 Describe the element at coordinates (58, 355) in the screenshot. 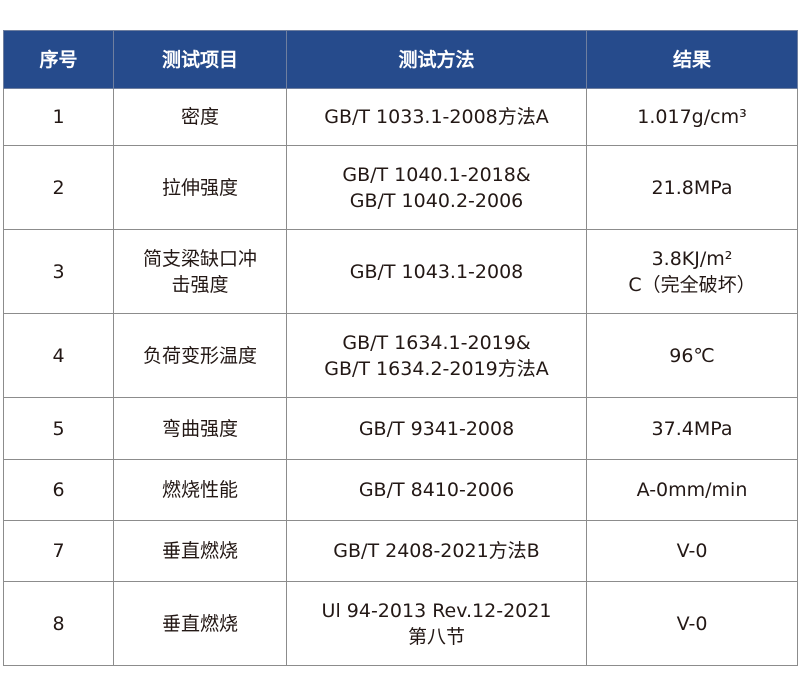

I see `cell-no: 4` at that location.